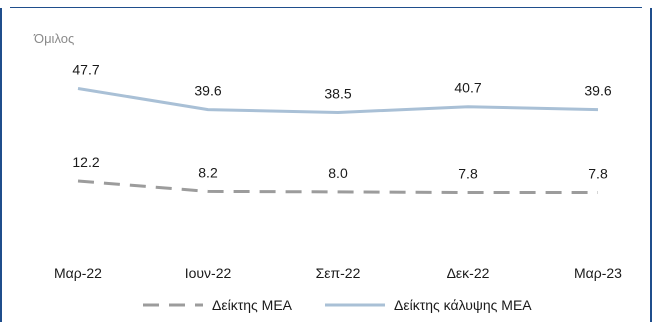  I want to click on legend-label: Δείκτης κάλυψης ΜΕΑ, so click(463, 305).